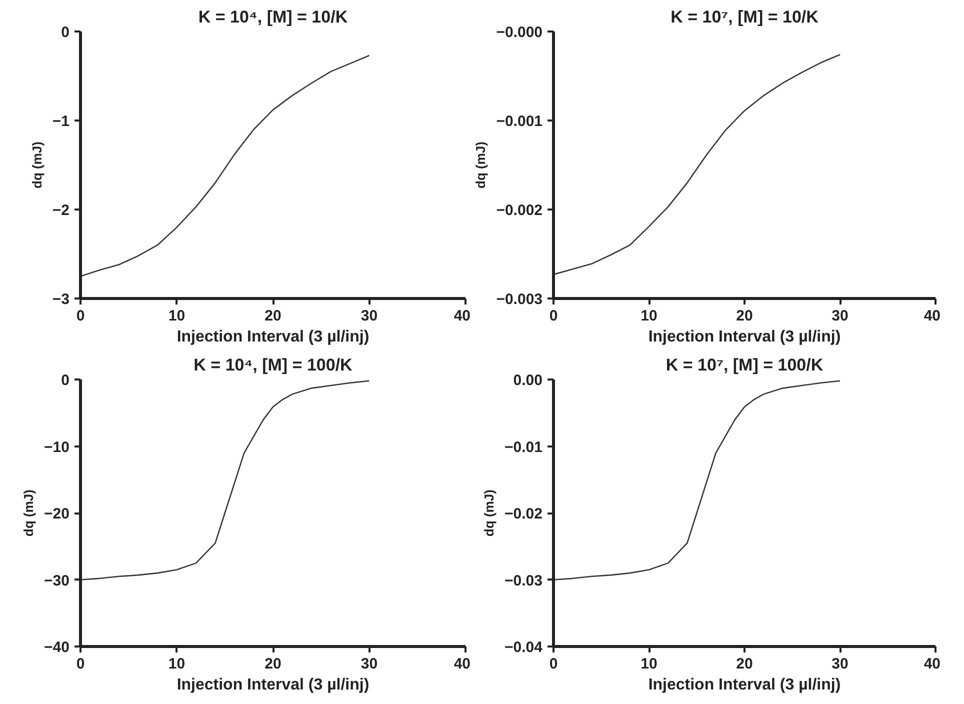  I want to click on y-tick-label: −0.003, so click(519, 299).